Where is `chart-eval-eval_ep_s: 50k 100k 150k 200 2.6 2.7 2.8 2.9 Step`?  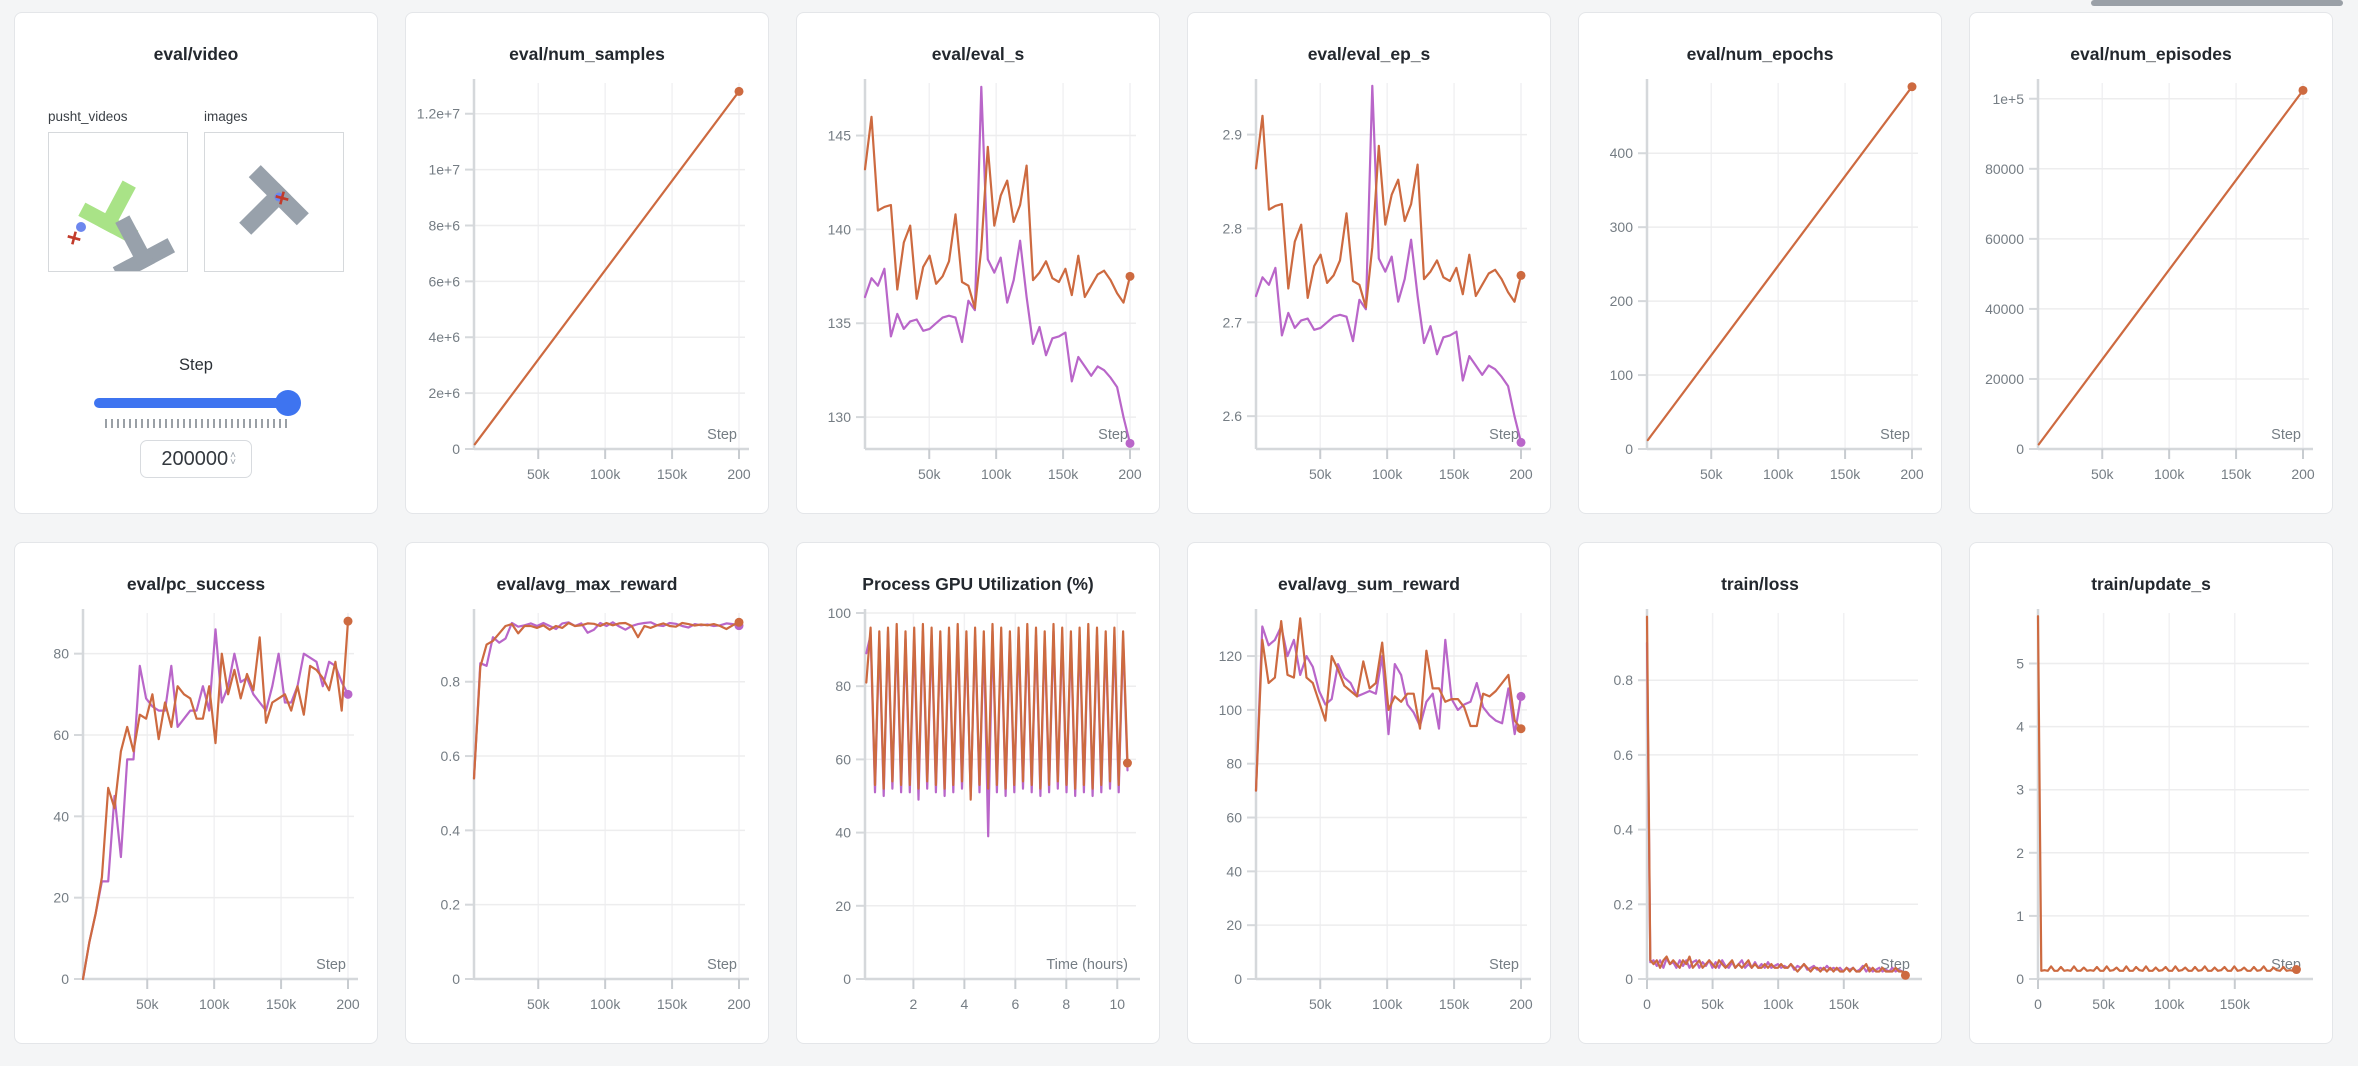
chart-eval-eval_ep_s: 50k 100k 150k 200 2.6 2.7 2.8 2.9 Step is located at coordinates (1369, 290).